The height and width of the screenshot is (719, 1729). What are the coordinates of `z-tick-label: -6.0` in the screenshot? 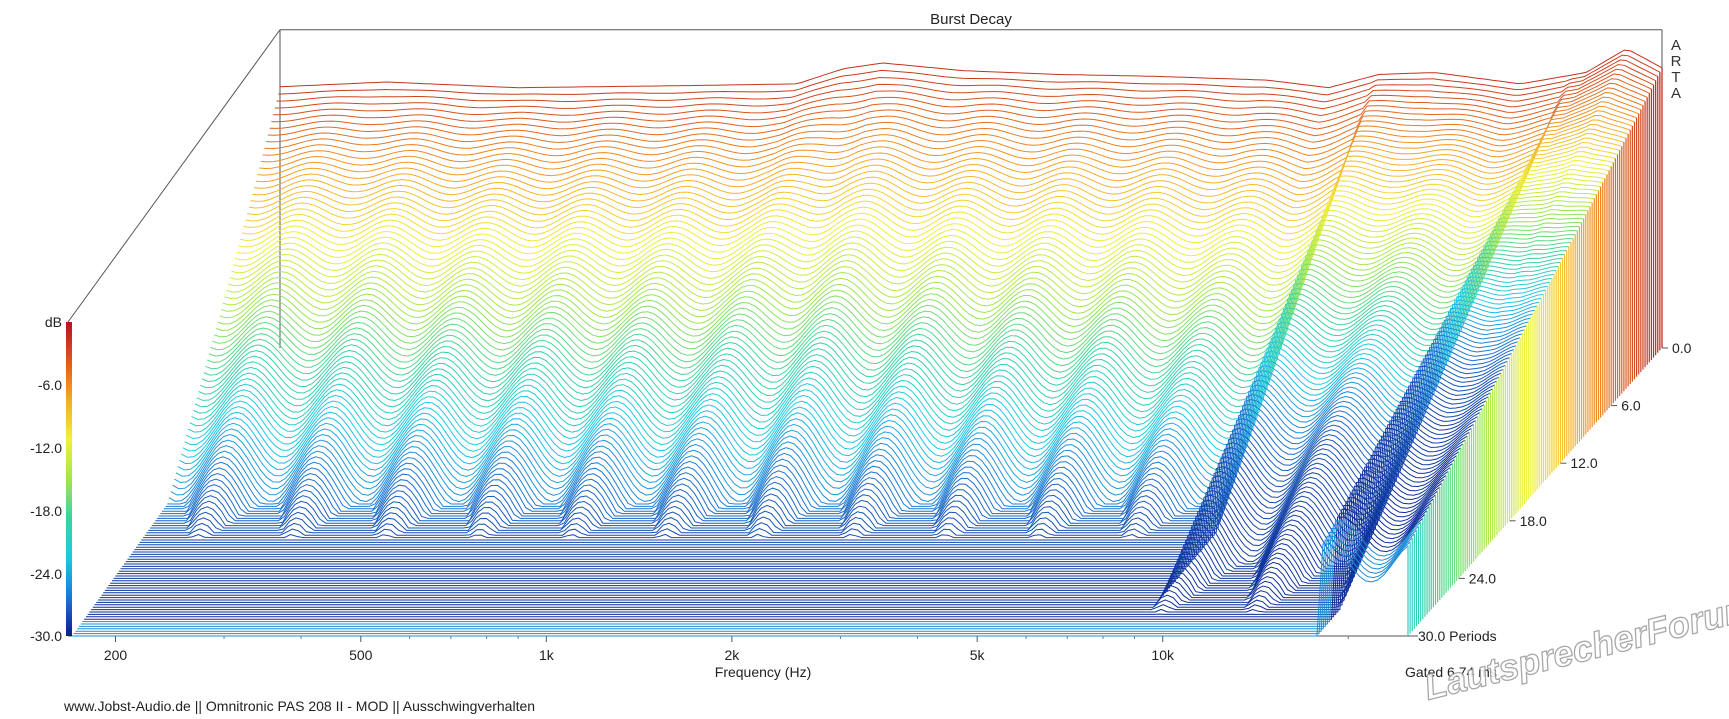 It's located at (50, 385).